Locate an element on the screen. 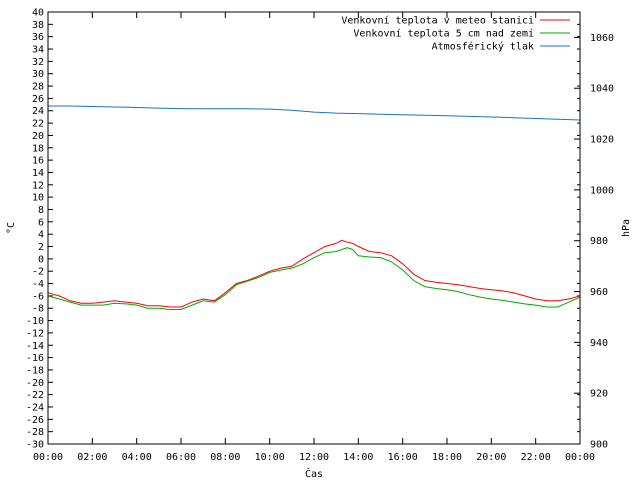 This screenshot has height=480, width=640. left-tick-label: 28 is located at coordinates (38, 87).